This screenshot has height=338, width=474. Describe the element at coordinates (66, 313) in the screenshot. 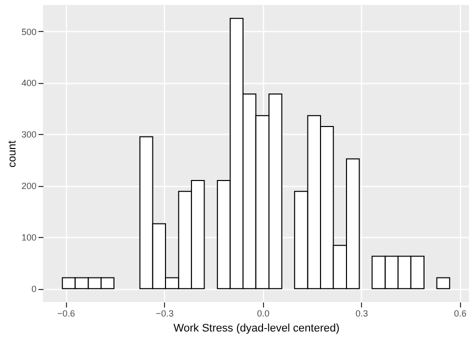

I see `x-tick-label: −0.6` at that location.